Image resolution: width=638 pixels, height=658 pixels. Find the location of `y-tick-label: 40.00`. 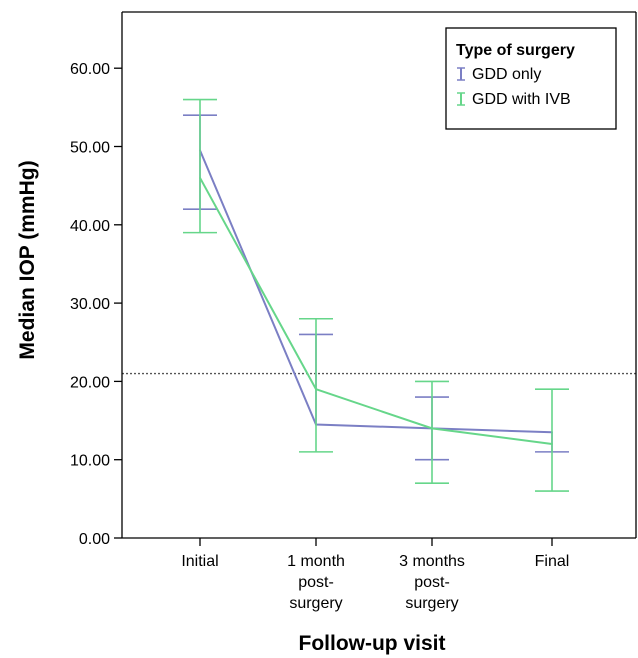

y-tick-label: 40.00 is located at coordinates (90, 226).